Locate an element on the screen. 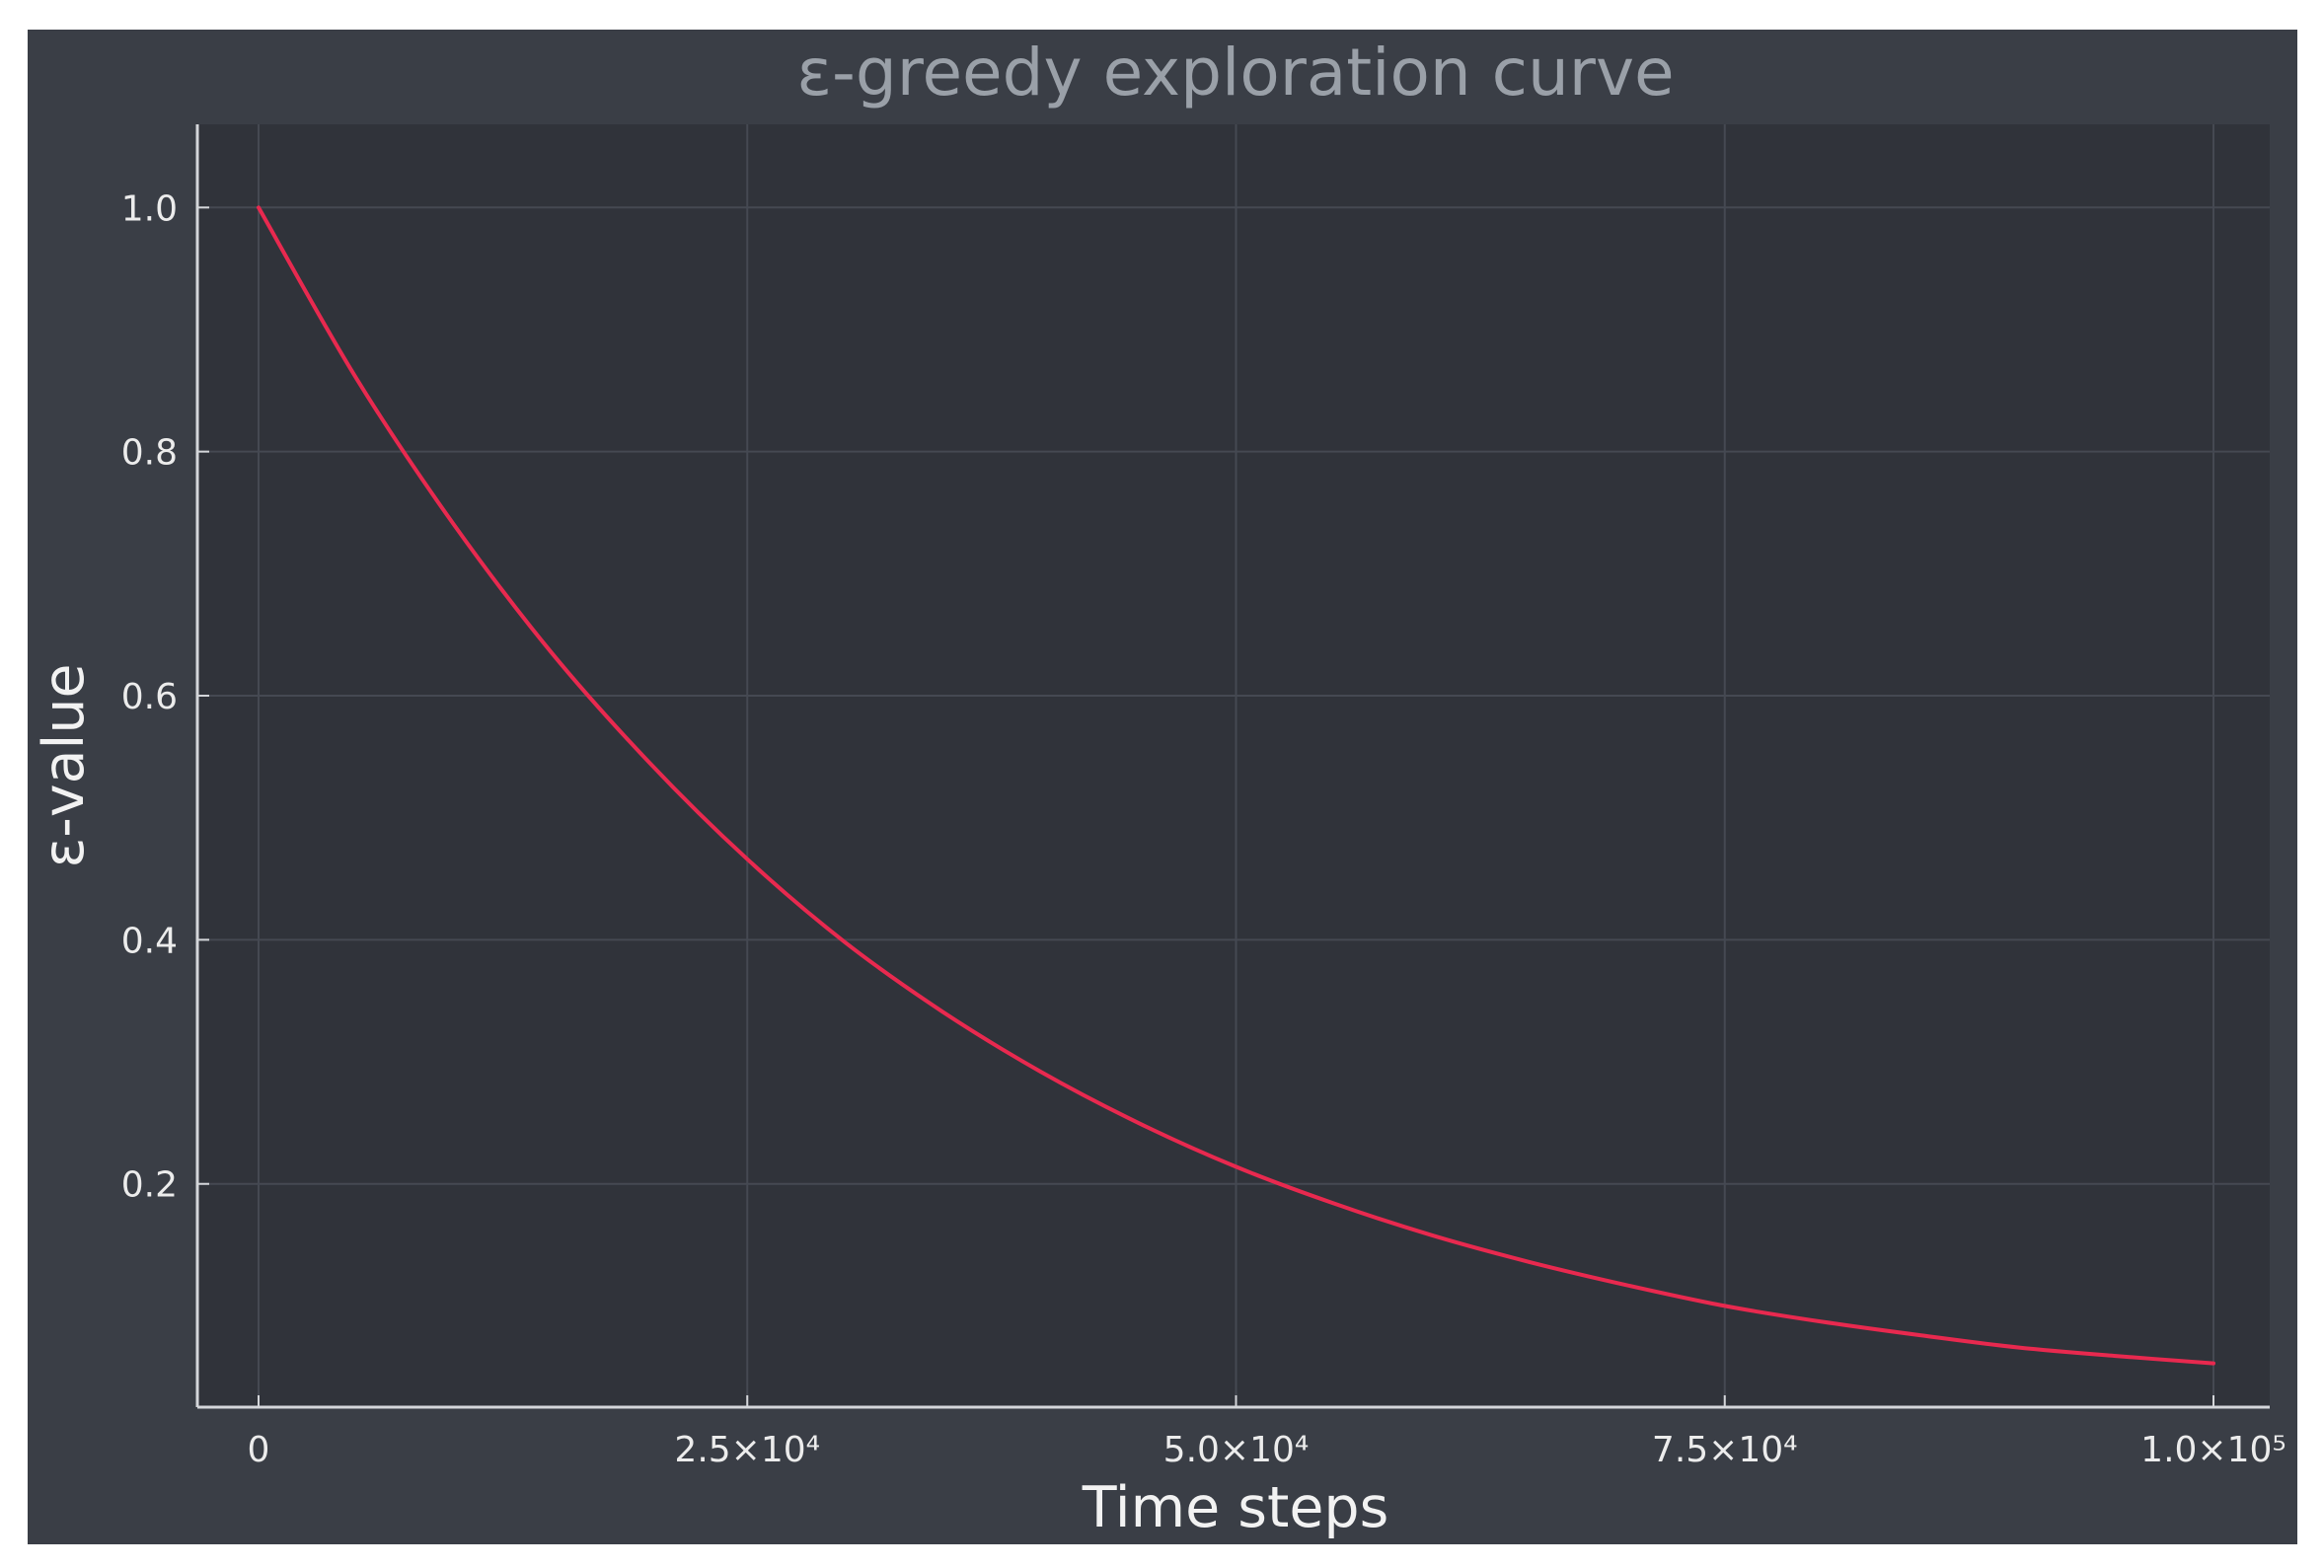 The image size is (2324, 1568). x-tick-label: 7.5×10⁴ is located at coordinates (1725, 1450).